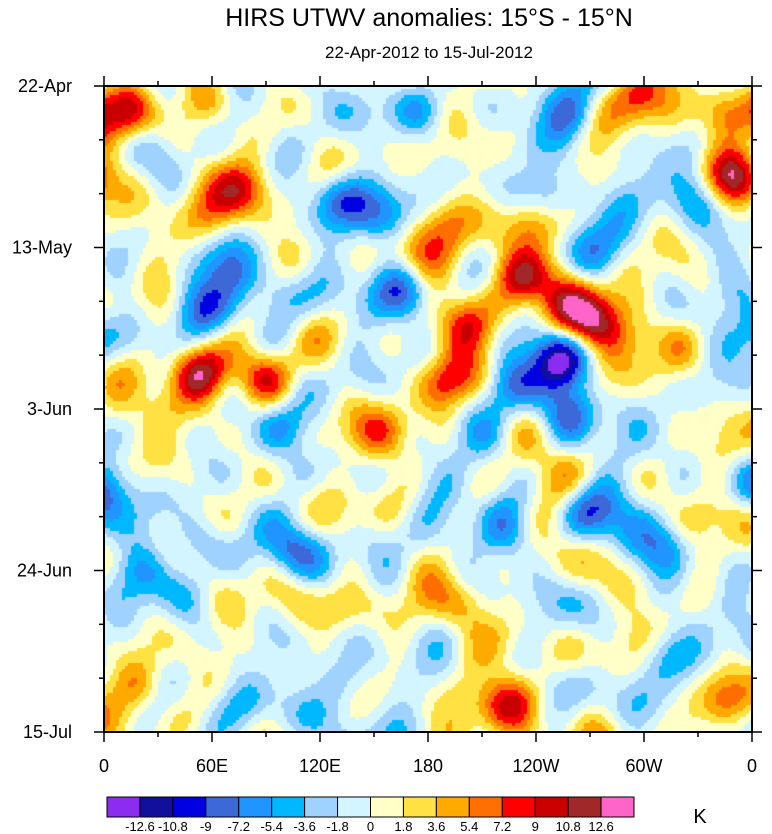  What do you see at coordinates (206, 826) in the screenshot?
I see `colorbar-level-label: -9` at bounding box center [206, 826].